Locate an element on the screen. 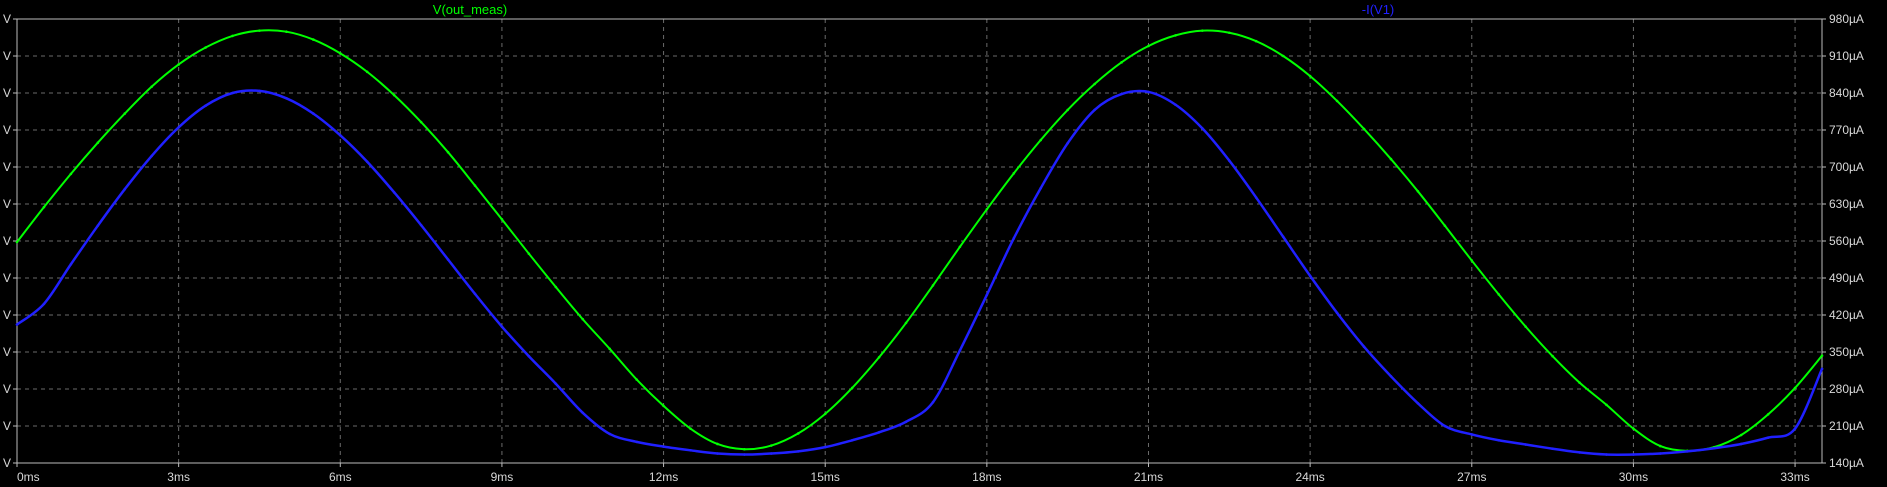 This screenshot has width=1887, height=487. legend-entry-minus-i-v1: -I(V1) is located at coordinates (1378, 9).